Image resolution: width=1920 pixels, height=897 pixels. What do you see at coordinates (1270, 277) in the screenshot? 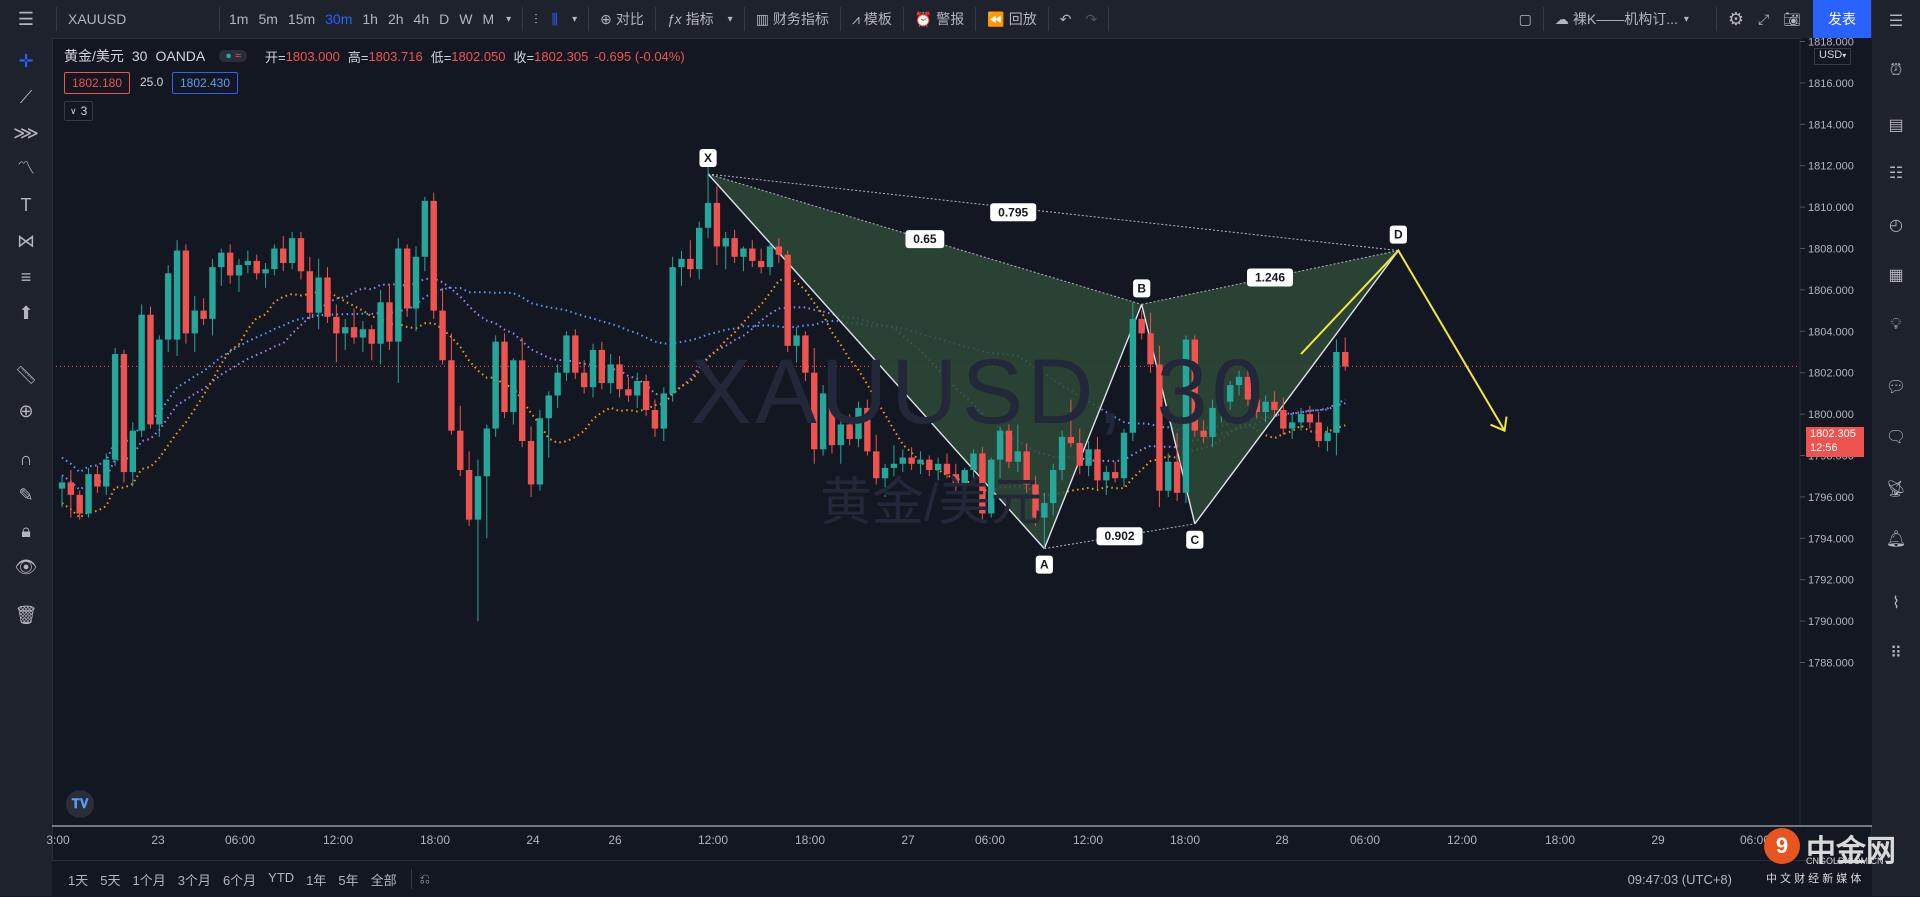
I see `pattern-ratio-line` at bounding box center [1270, 277].